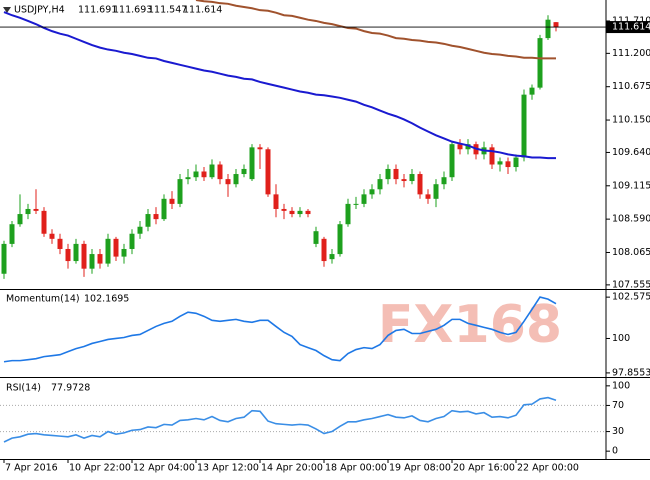 This screenshot has height=480, width=650. What do you see at coordinates (548, 468) in the screenshot?
I see `x-tick-label: 22 Apr 00:00` at bounding box center [548, 468].